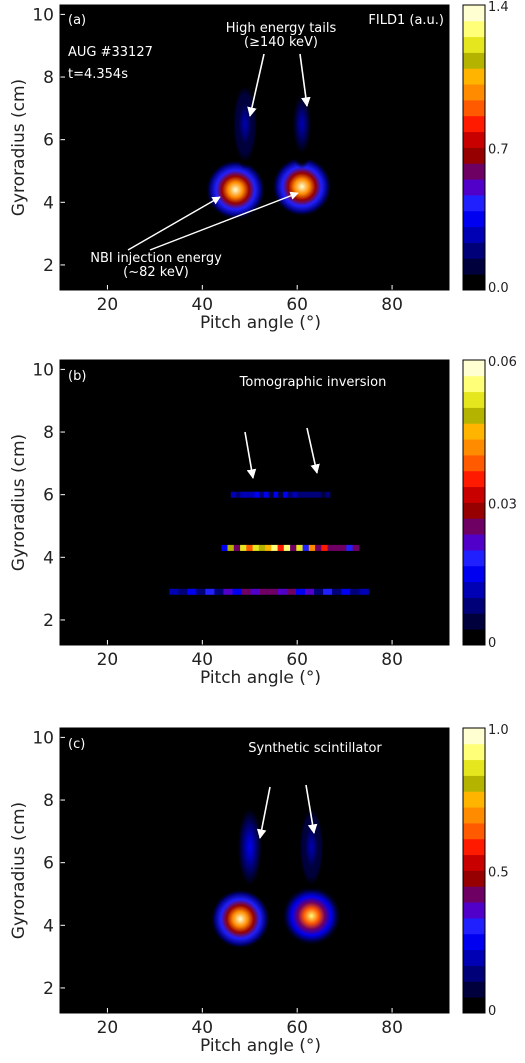 This screenshot has height=1063, width=525. What do you see at coordinates (313, 382) in the screenshot?
I see `panel-b-corner-label: Tomographic inversion` at bounding box center [313, 382].